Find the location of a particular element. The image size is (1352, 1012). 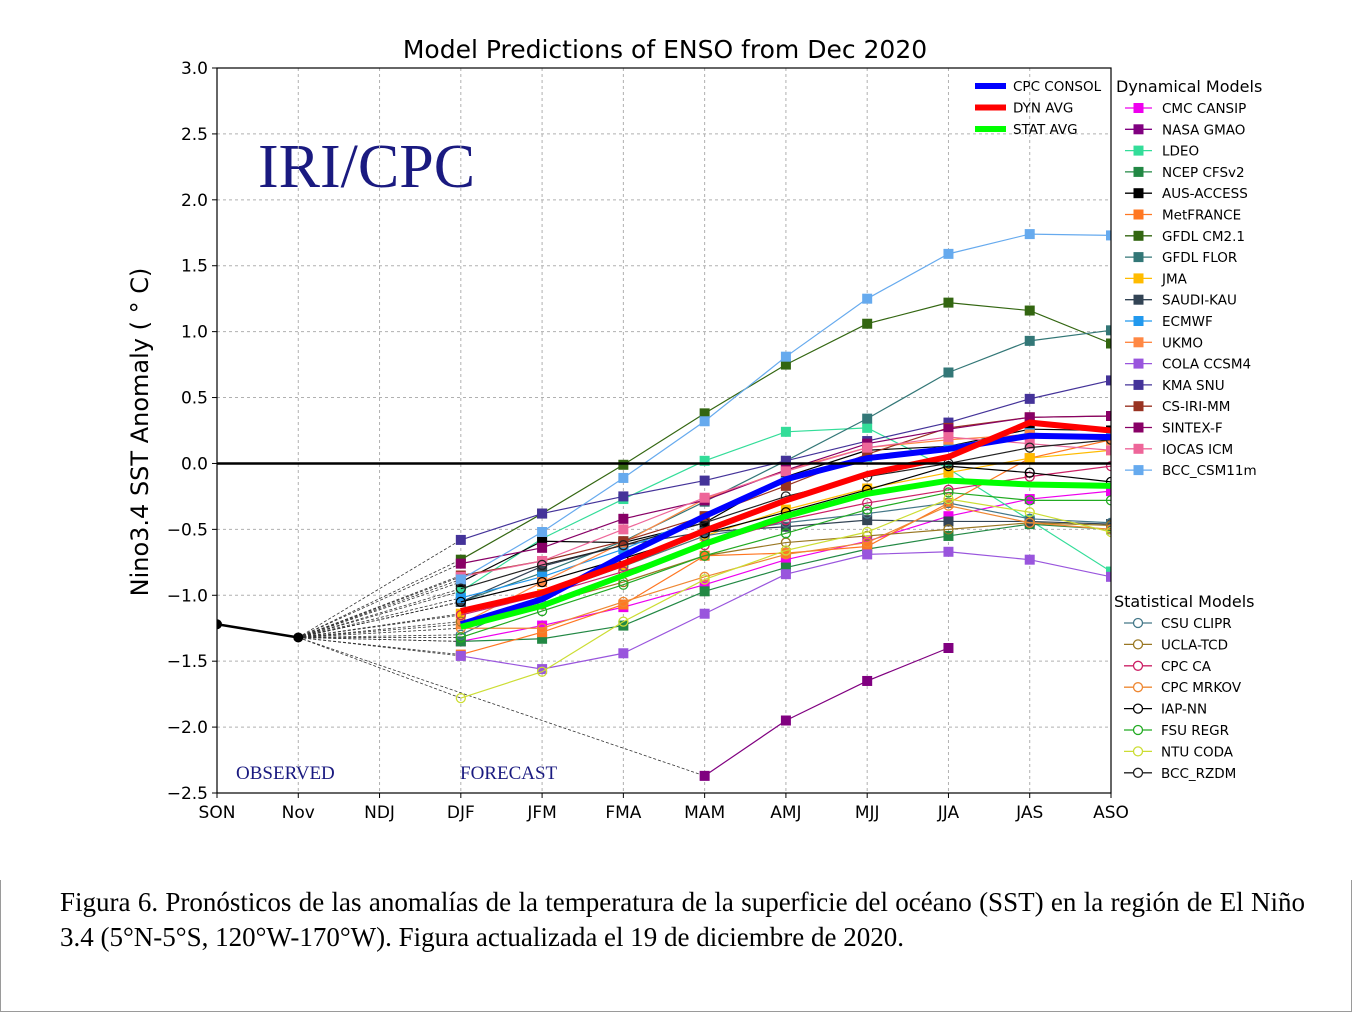

series-cola-ccsm4 is located at coordinates (783, 610).